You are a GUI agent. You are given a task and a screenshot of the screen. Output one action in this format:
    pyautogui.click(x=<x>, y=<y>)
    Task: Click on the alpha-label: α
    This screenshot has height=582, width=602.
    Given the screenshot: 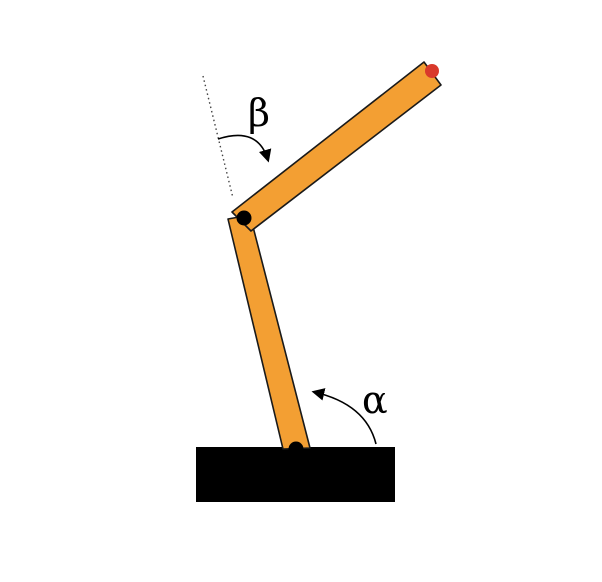 What is the action you would take?
    pyautogui.click(x=375, y=400)
    